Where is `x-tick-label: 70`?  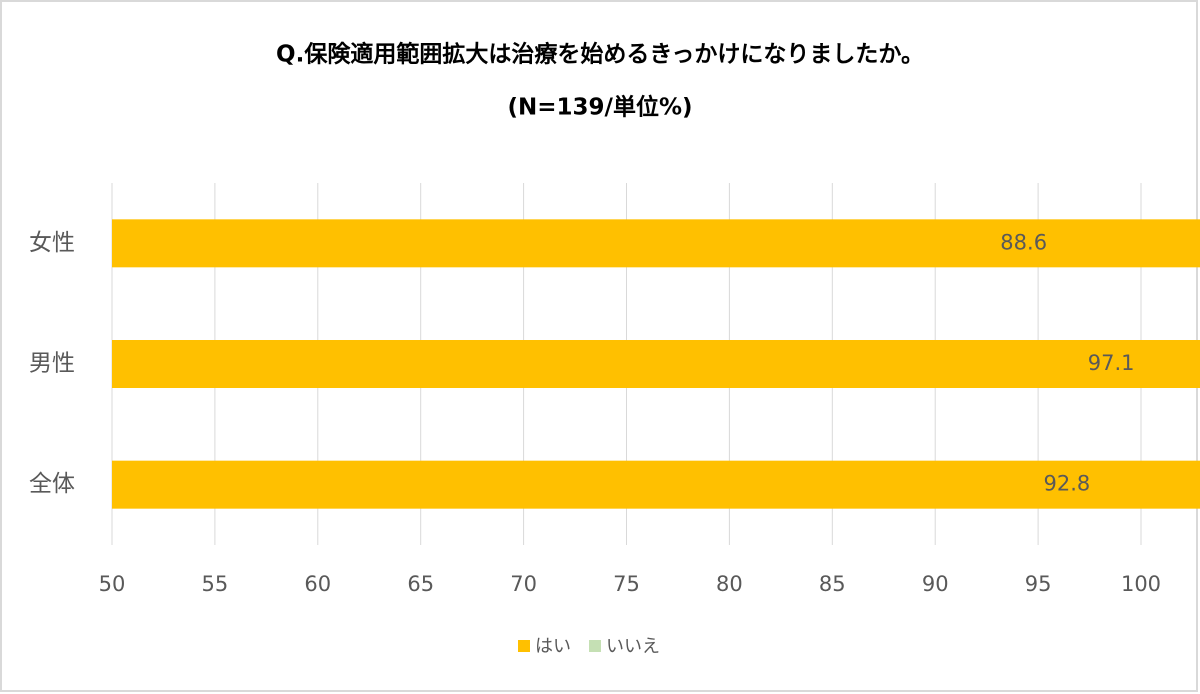
x-tick-label: 70 is located at coordinates (523, 584).